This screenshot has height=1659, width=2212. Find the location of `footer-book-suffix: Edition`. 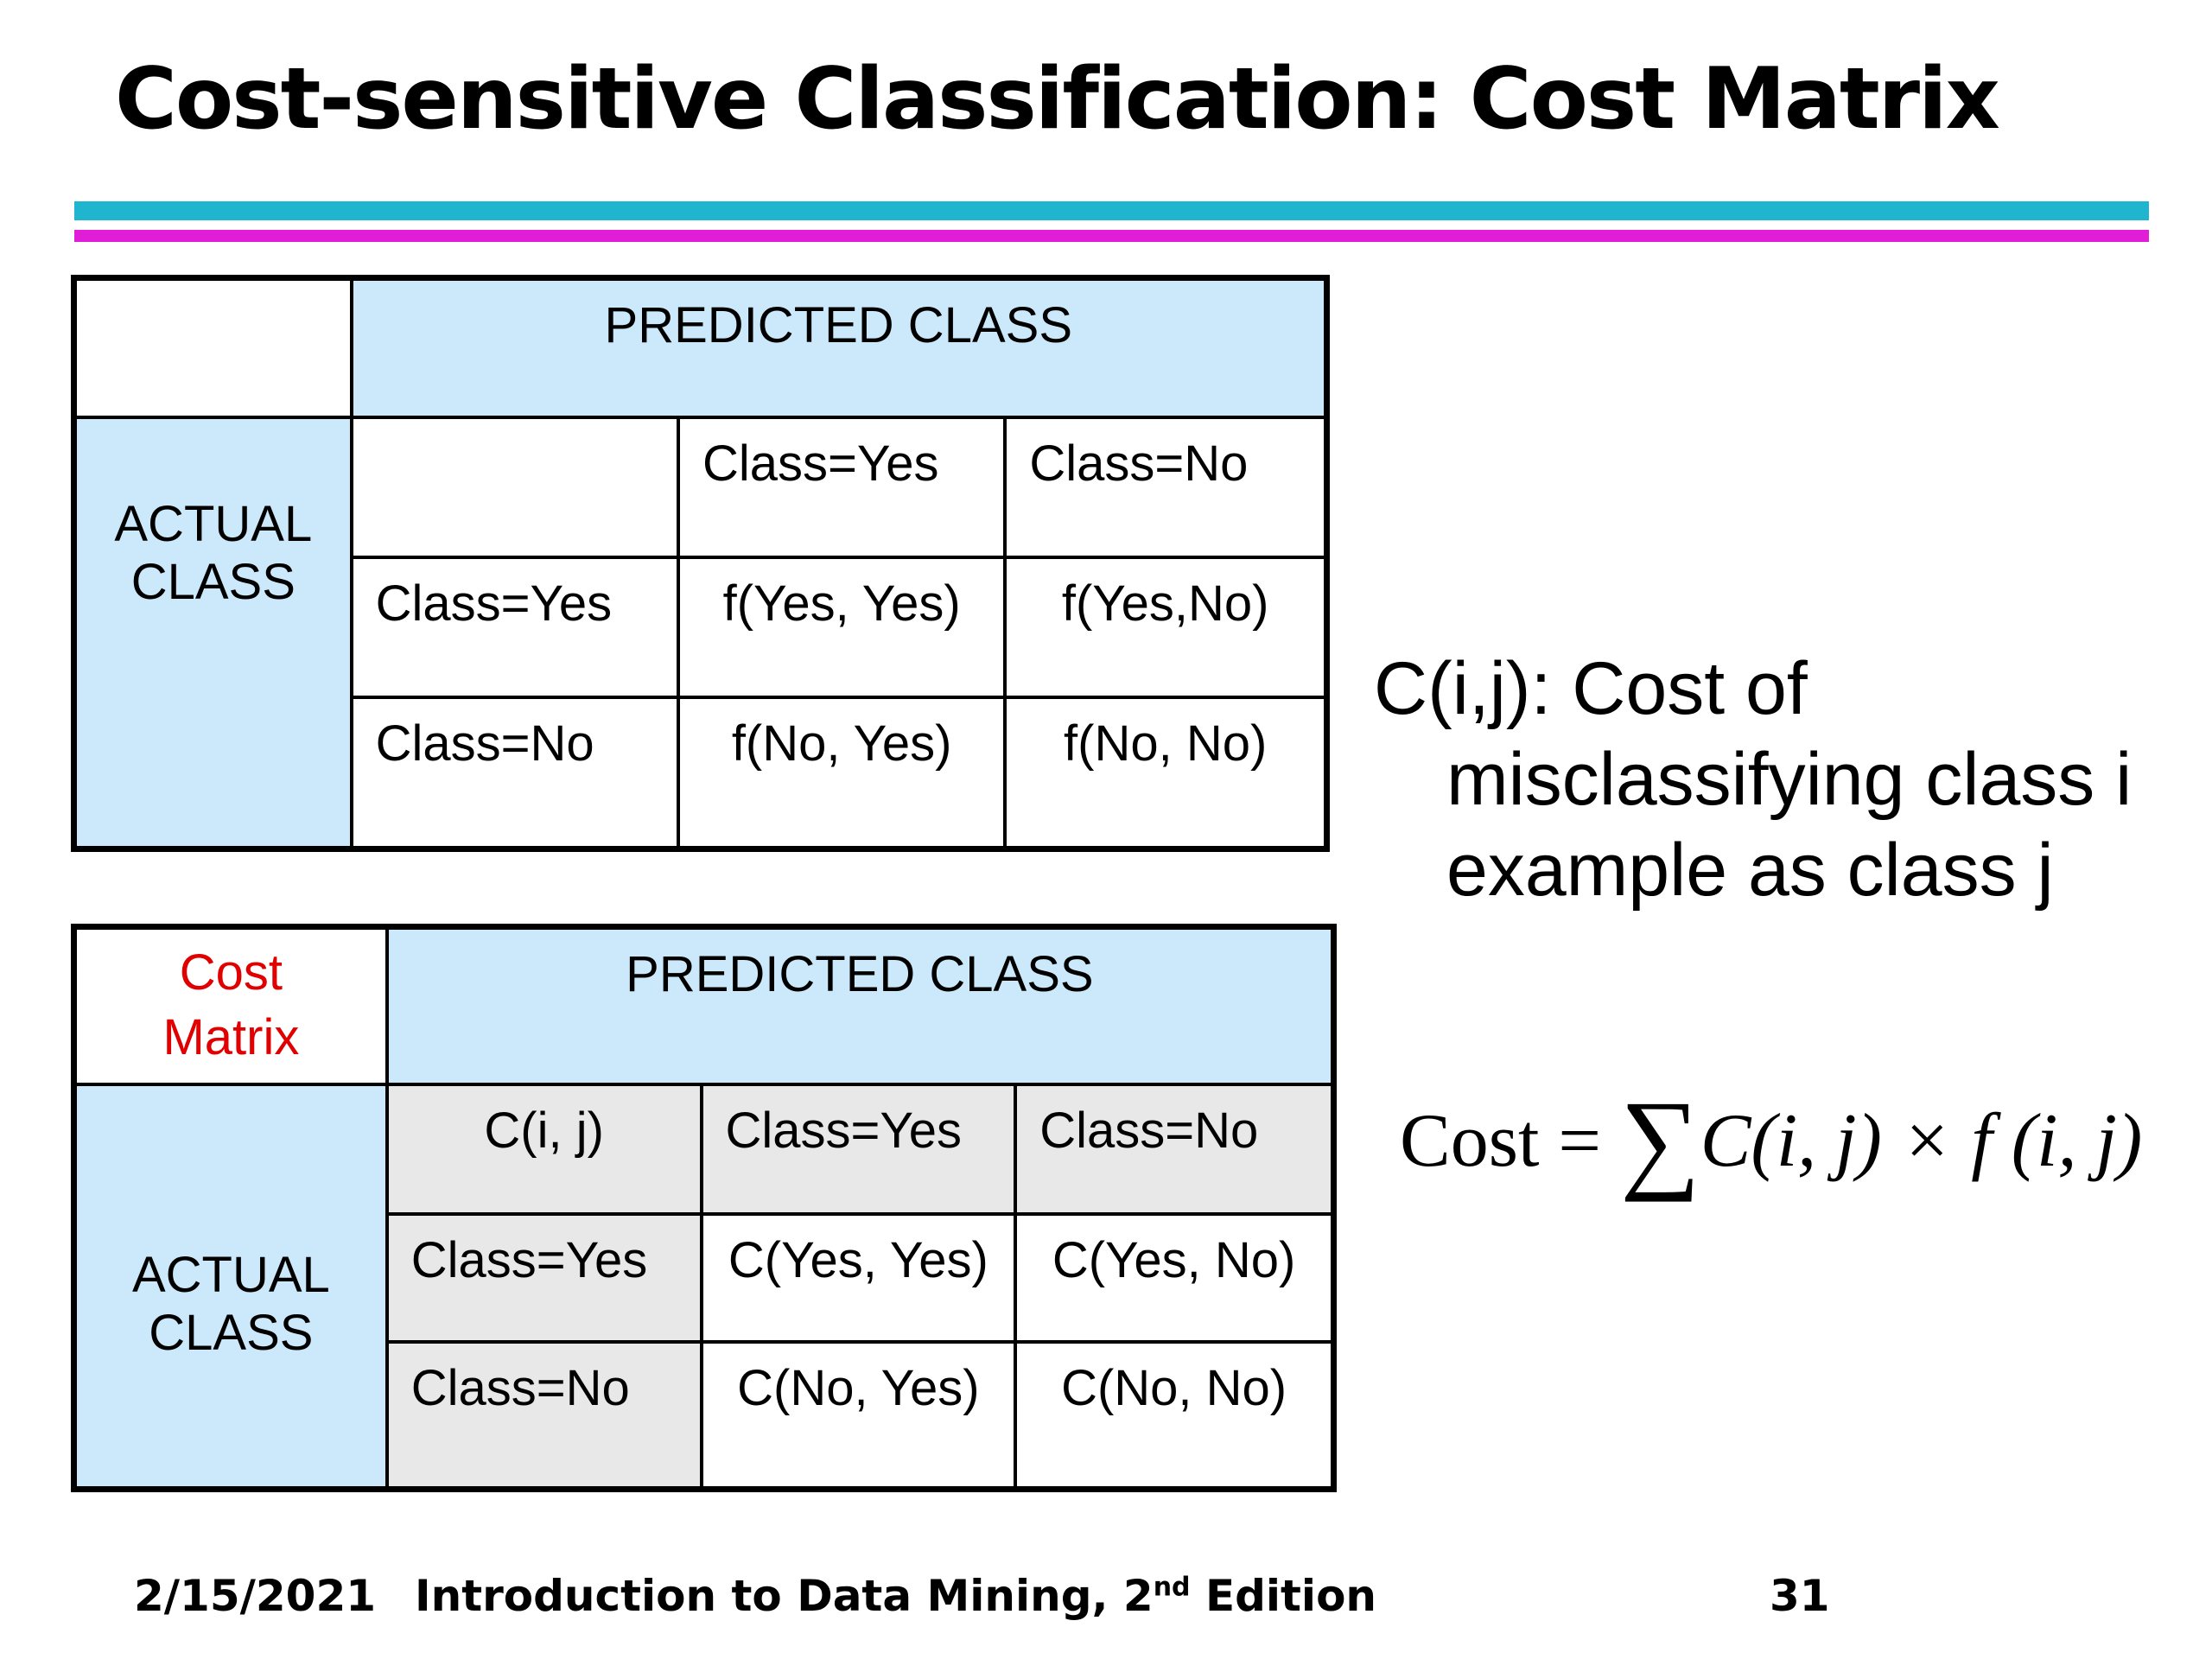

footer-book-suffix: Edition is located at coordinates (1283, 1596).